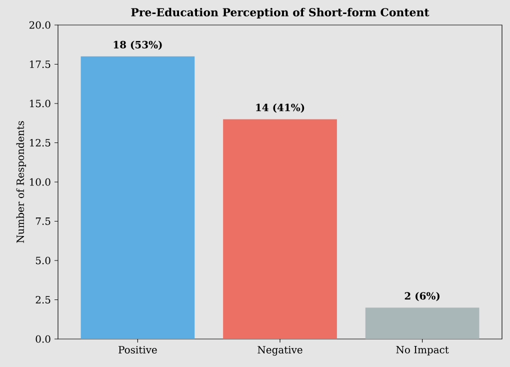  Describe the element at coordinates (422, 351) in the screenshot. I see `x-tick-label: No Impact` at that location.